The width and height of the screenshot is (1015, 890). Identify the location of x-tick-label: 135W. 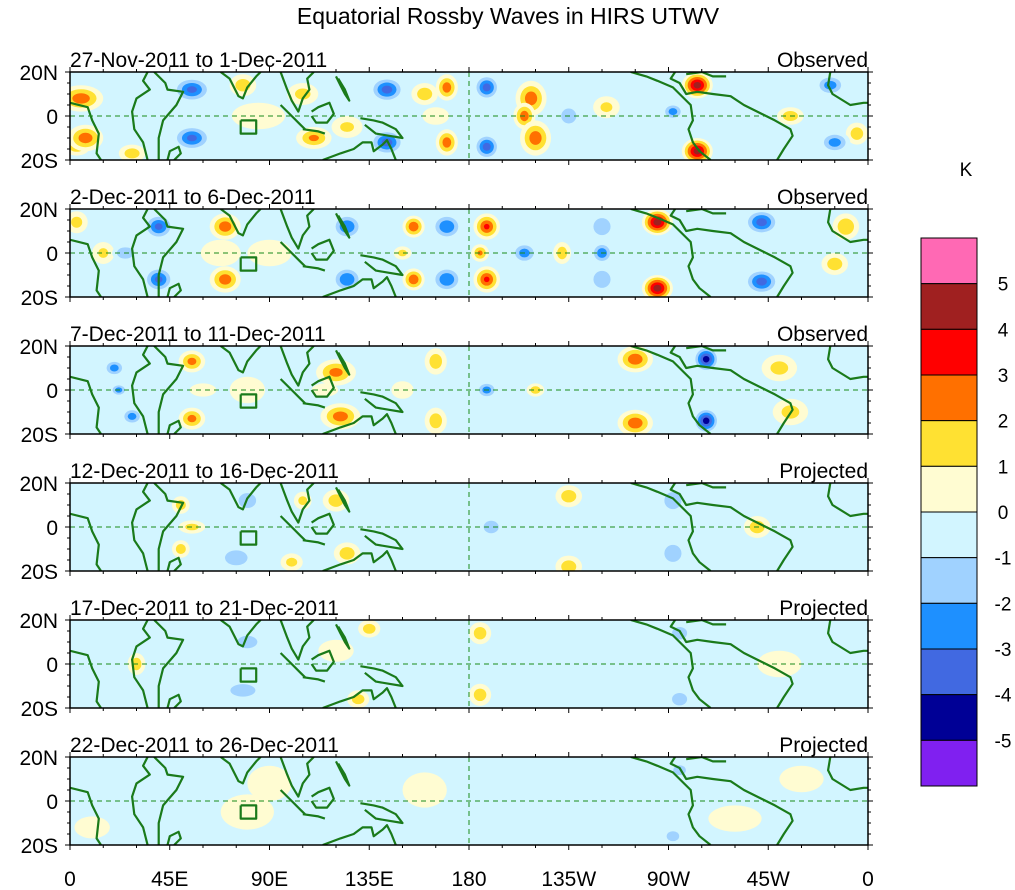
(568, 879).